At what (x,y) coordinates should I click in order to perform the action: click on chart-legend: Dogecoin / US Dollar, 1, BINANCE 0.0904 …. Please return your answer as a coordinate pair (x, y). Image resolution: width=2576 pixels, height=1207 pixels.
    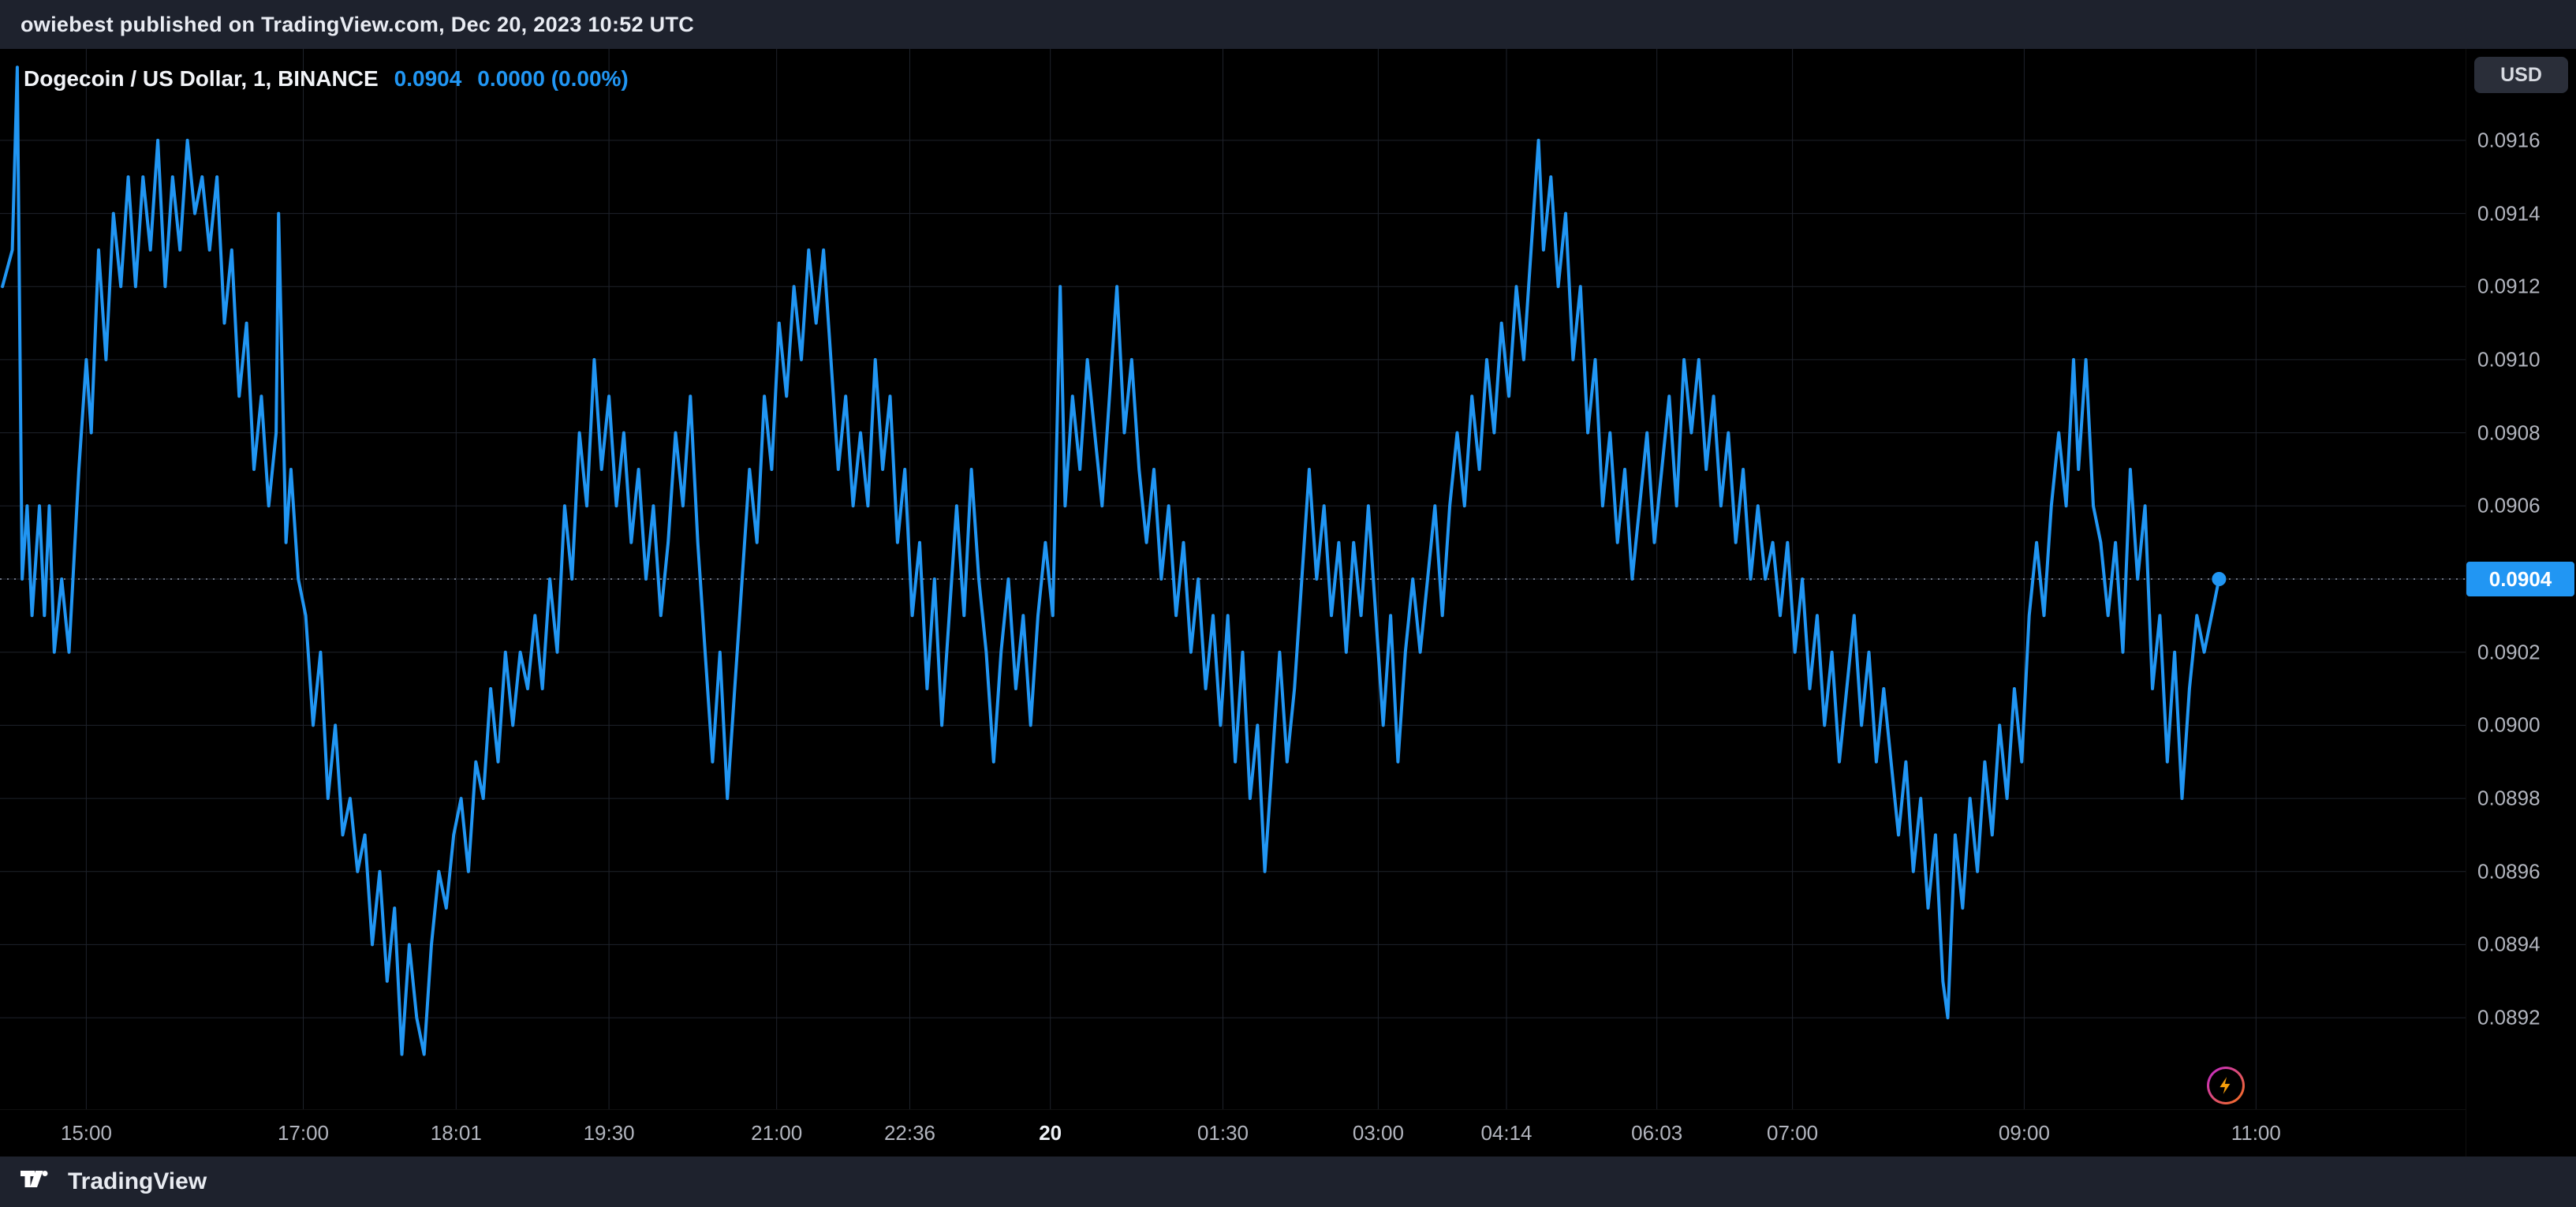
    Looking at the image, I should click on (326, 79).